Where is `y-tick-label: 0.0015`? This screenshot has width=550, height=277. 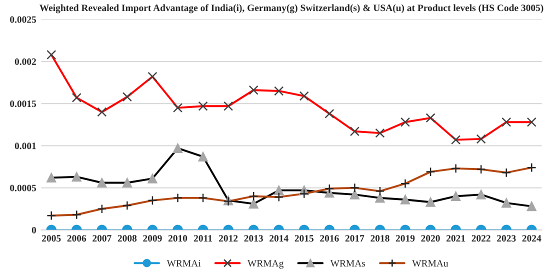 y-tick-label: 0.0015 is located at coordinates (23, 104).